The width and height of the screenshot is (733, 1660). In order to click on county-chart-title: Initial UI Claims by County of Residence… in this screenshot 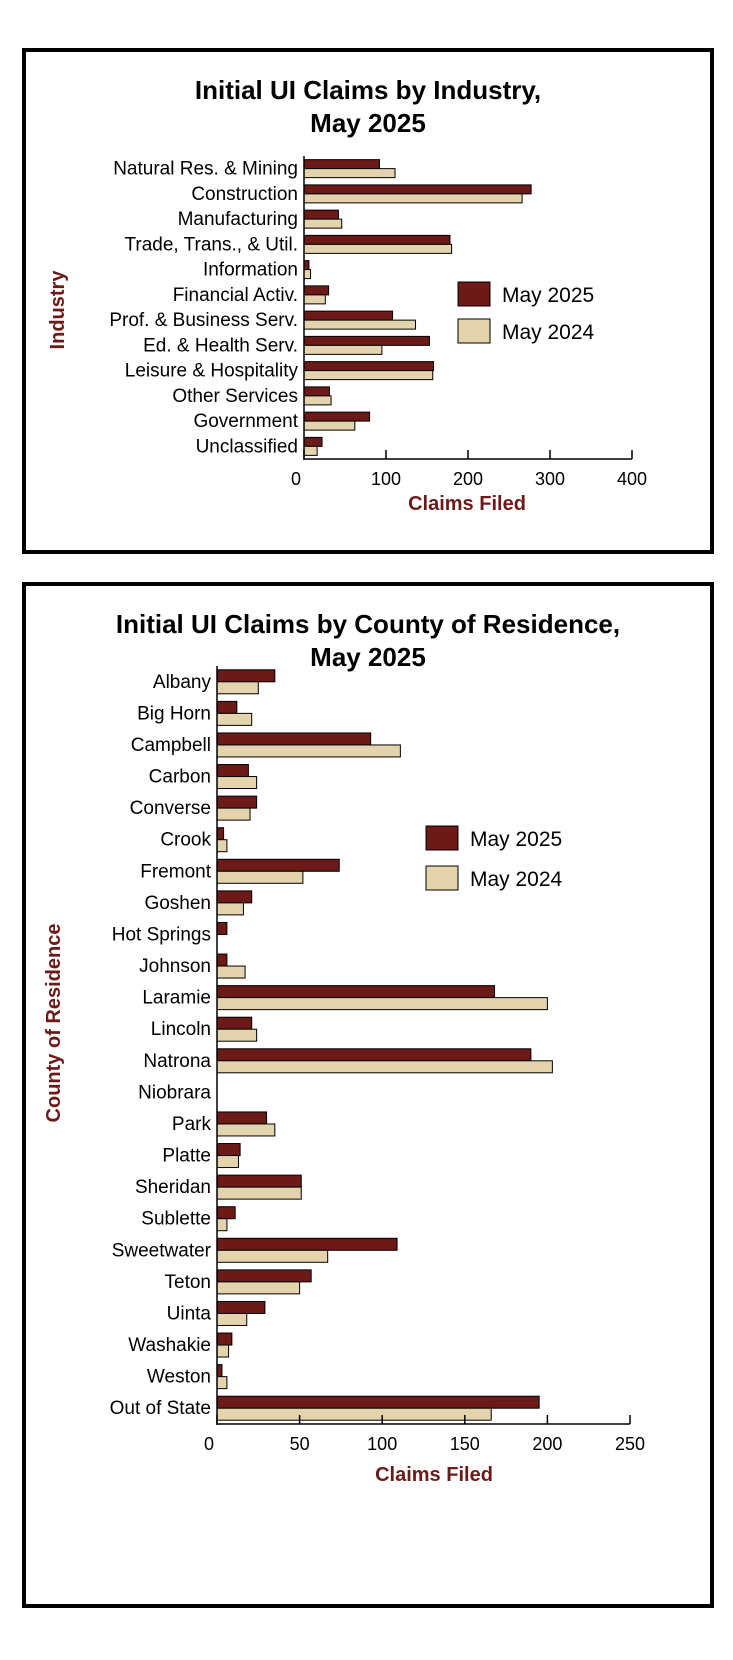, I will do `click(368, 641)`.